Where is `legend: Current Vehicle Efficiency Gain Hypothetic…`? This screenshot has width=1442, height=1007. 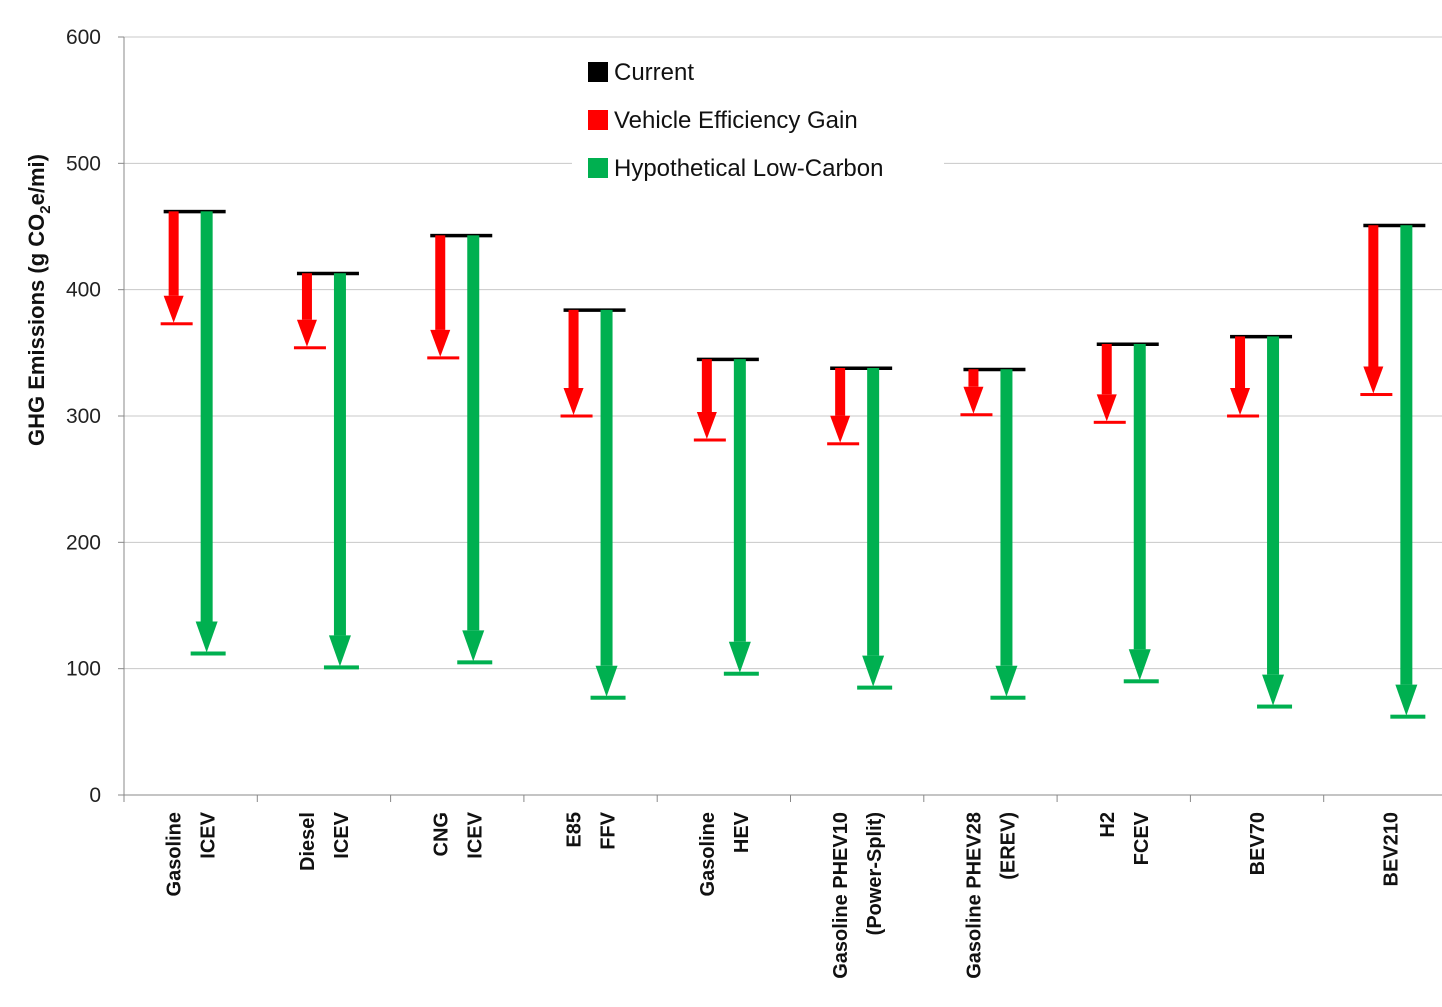 legend: Current Vehicle Efficiency Gain Hypothetic… is located at coordinates (758, 122).